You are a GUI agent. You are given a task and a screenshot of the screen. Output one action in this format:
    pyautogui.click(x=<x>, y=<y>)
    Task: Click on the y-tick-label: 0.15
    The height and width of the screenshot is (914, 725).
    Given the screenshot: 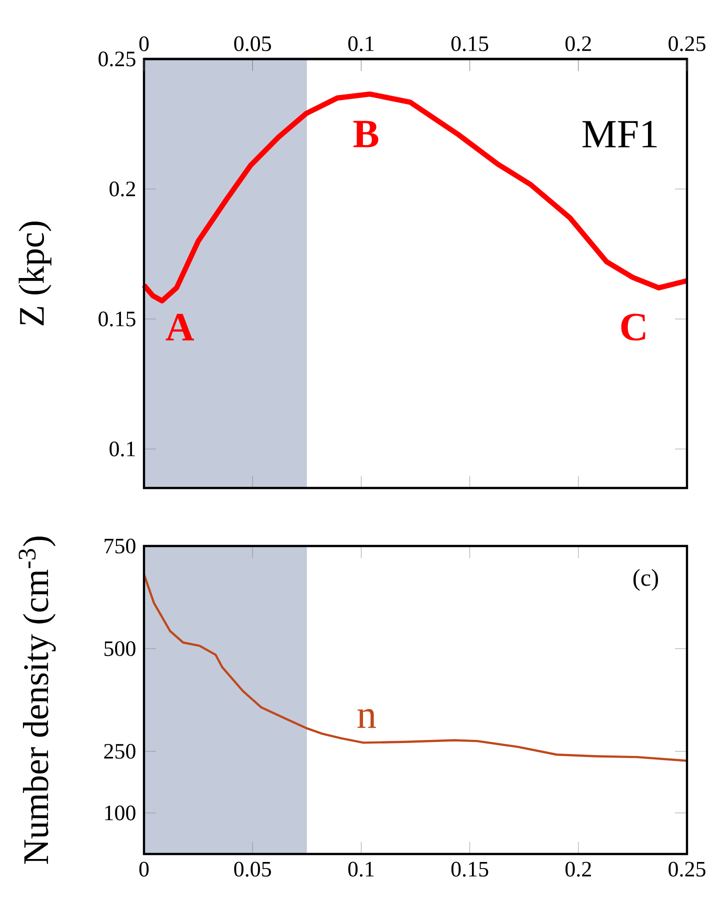 What is the action you would take?
    pyautogui.click(x=117, y=319)
    